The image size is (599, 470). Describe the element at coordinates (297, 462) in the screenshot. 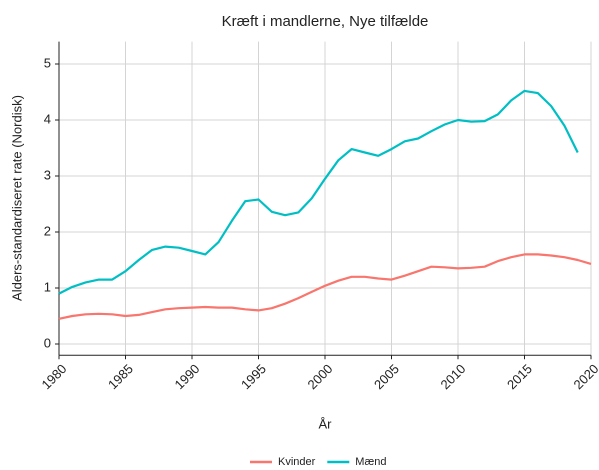

I see `legend-label: Kvinder` at that location.